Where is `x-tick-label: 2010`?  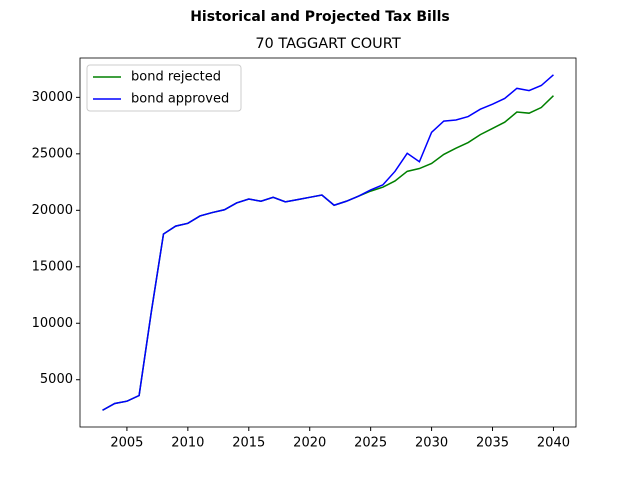 x-tick-label: 2010 is located at coordinates (187, 443).